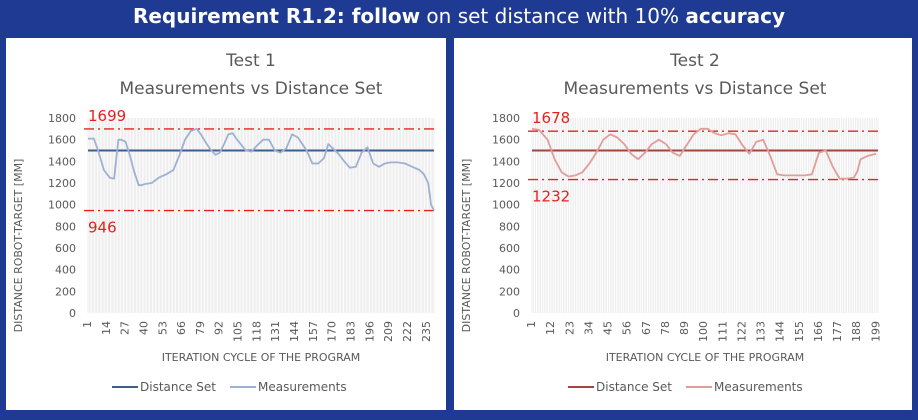 This screenshot has height=420, width=918. Describe the element at coordinates (551, 118) in the screenshot. I see `chart2-threshold-label-1: 1678` at that location.